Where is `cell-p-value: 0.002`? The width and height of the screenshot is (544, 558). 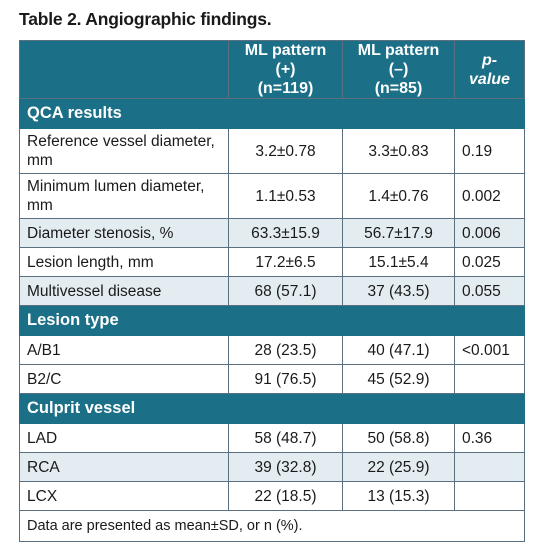
cell-p-value: 0.002 is located at coordinates (489, 196).